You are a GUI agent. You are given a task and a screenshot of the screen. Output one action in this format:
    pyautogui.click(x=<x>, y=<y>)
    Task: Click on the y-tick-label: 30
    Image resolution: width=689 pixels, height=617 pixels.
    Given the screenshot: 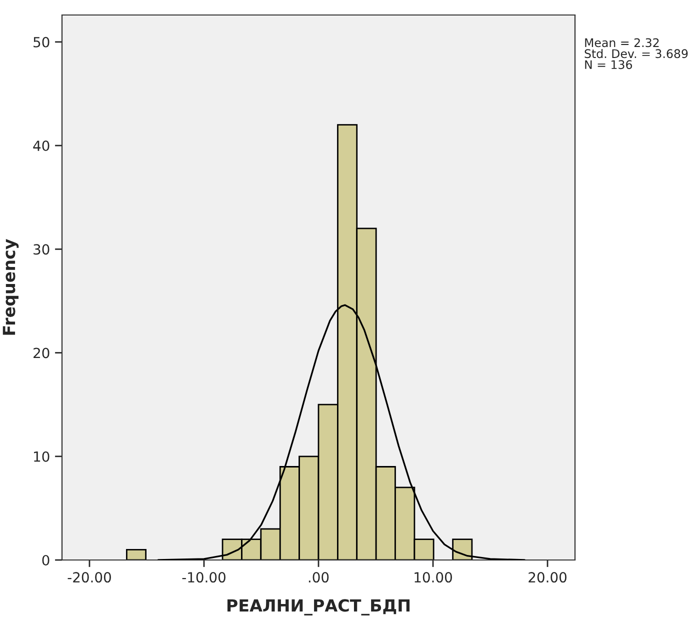 What is the action you would take?
    pyautogui.click(x=42, y=249)
    